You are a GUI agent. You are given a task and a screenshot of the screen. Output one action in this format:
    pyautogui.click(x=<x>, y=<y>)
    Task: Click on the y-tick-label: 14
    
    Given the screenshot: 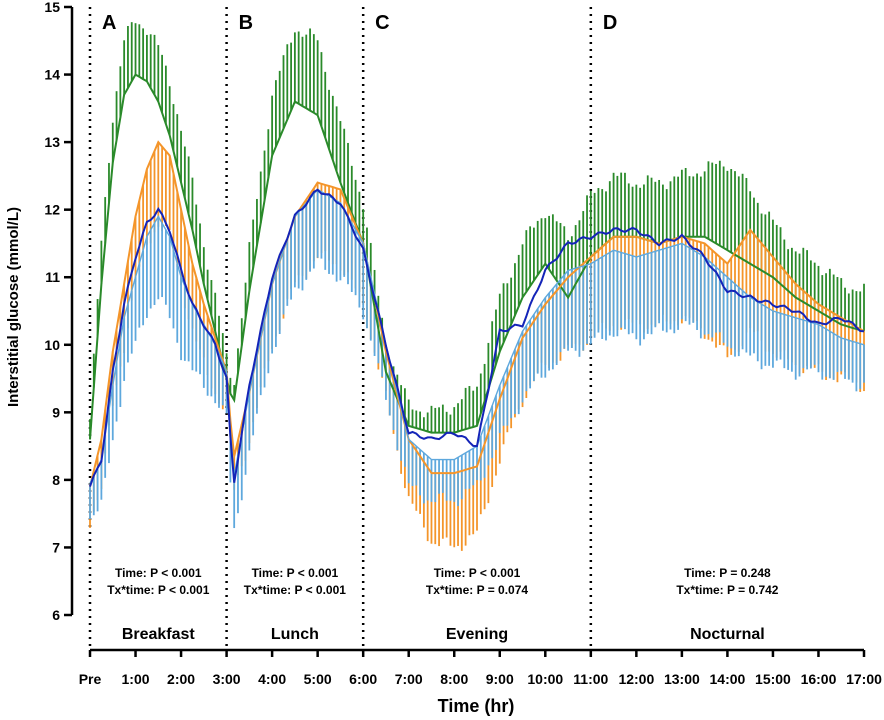 What is the action you would take?
    pyautogui.click(x=52, y=75)
    